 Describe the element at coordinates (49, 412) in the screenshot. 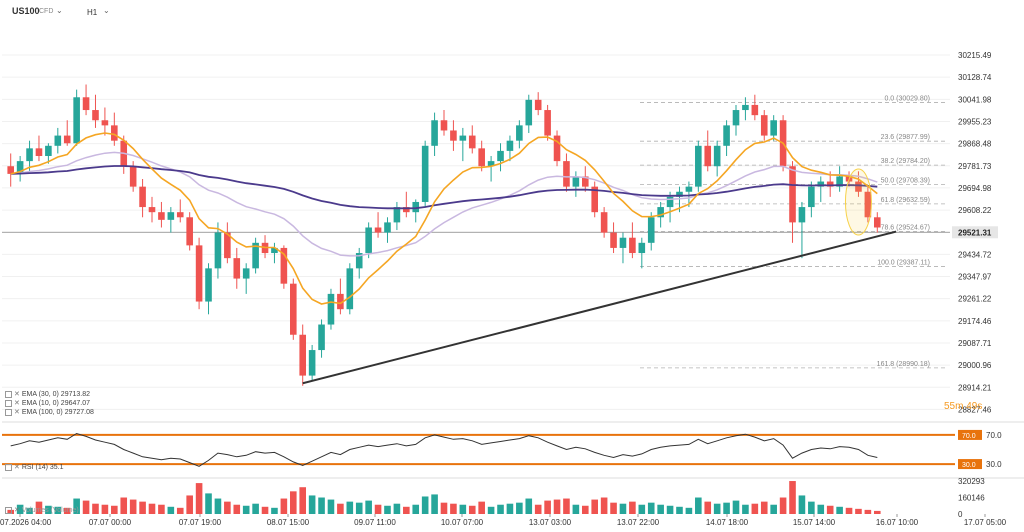

I see `legend-ema100: ✕ EMA (100, 0) 29727.08` at that location.